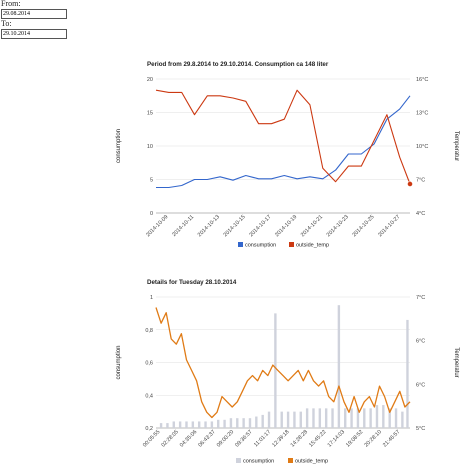 The width and height of the screenshot is (474, 474). What do you see at coordinates (150, 147) in the screenshot?
I see `y-tick-label: 10` at bounding box center [150, 147].